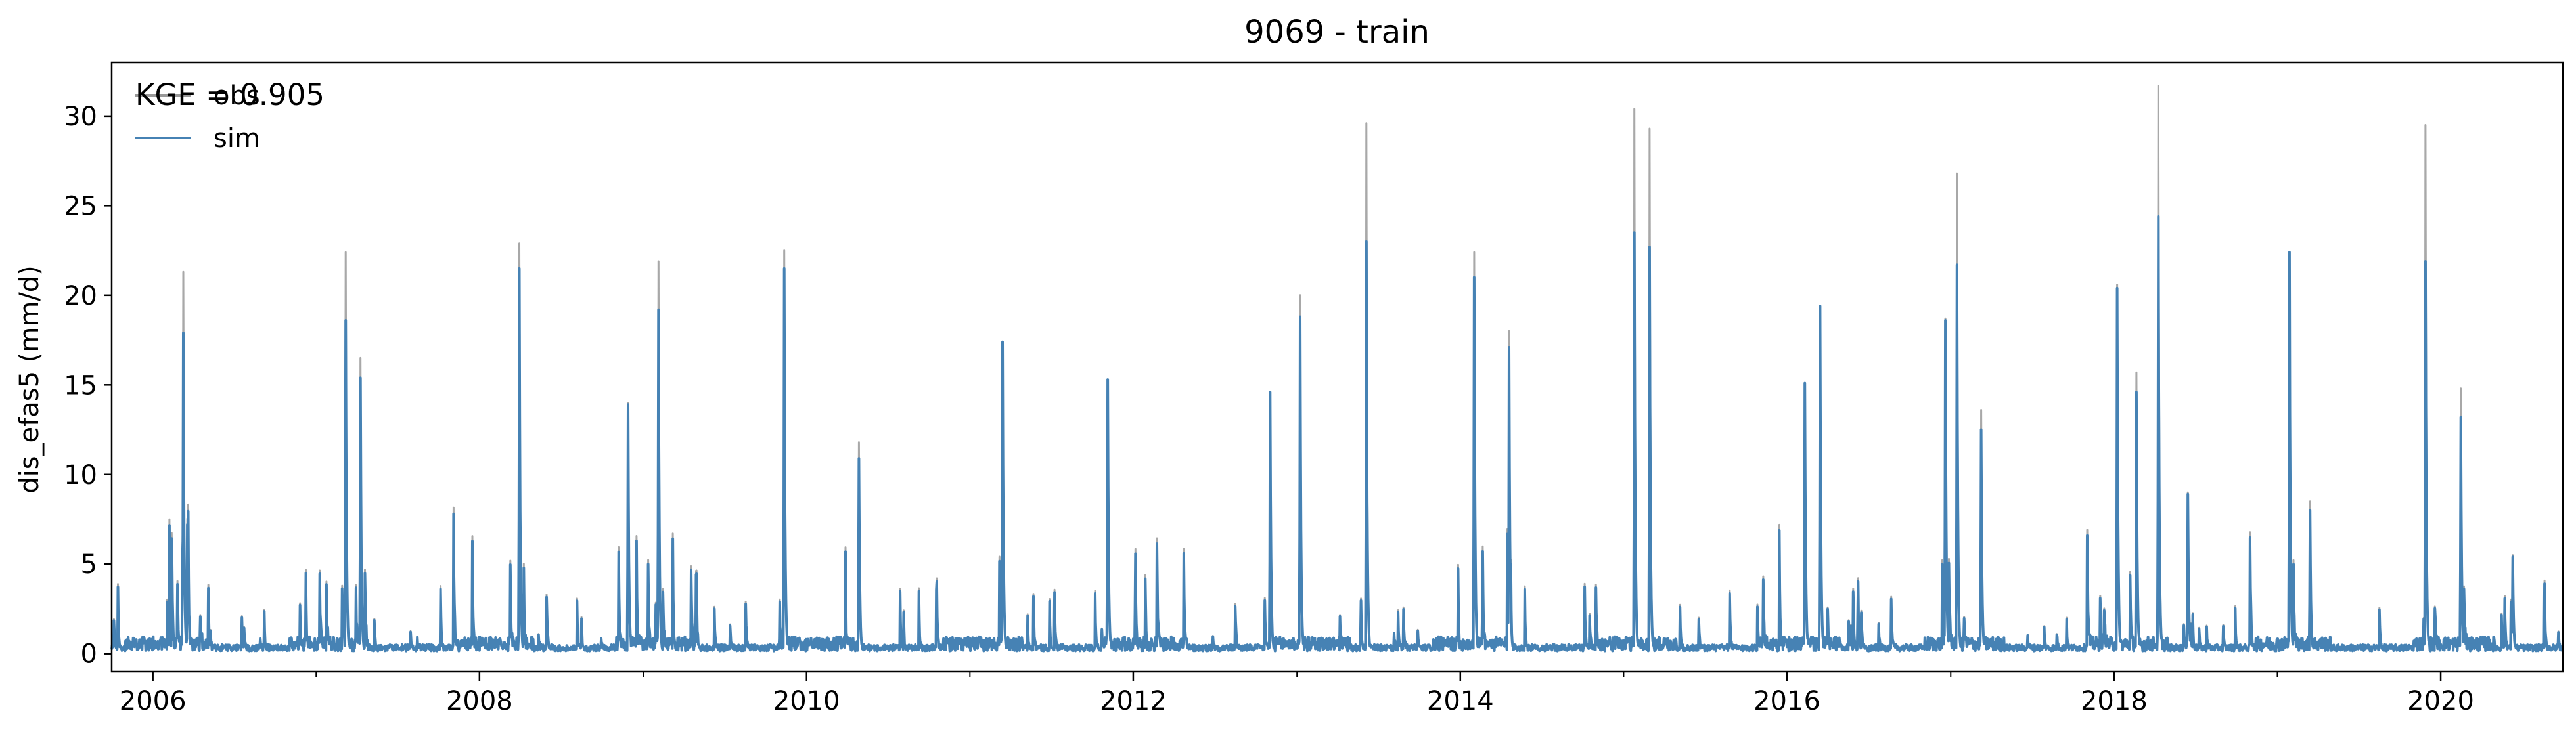  Describe the element at coordinates (197, 117) in the screenshot. I see `legend: obs sim` at that location.